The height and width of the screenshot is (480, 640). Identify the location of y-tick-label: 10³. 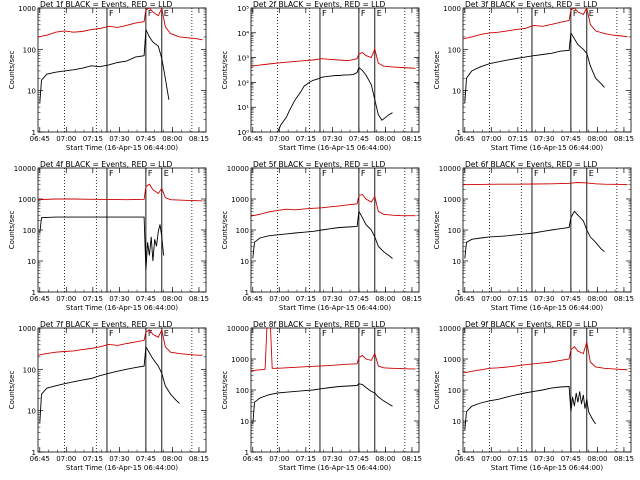
(243, 59).